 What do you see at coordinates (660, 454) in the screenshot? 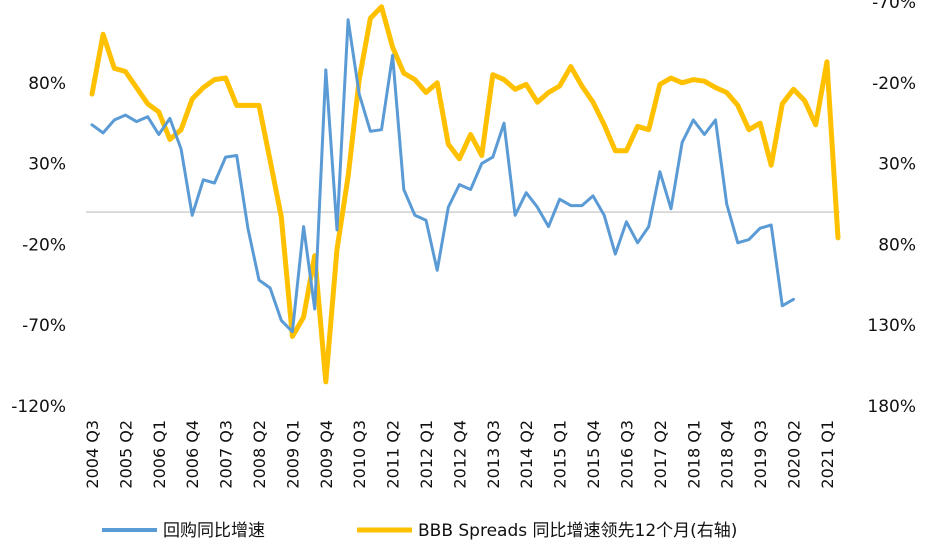
I see `x-tick-label: 2017 Q2` at bounding box center [660, 454].